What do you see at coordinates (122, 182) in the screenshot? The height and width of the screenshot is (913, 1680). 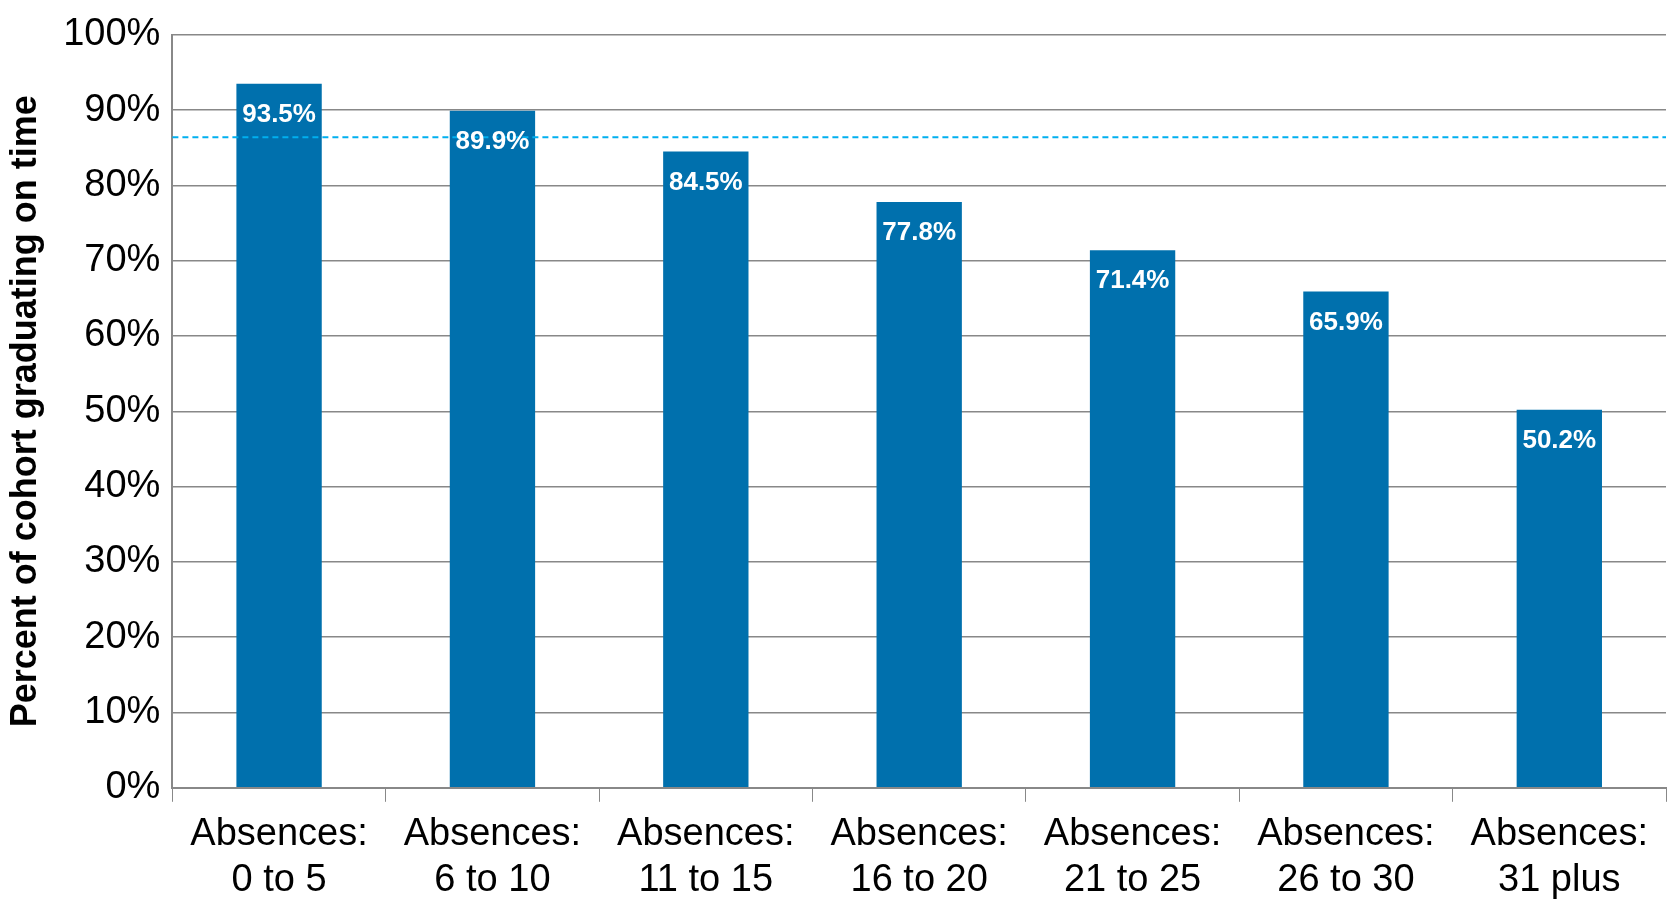 I see `y-tick-label: 80%` at bounding box center [122, 182].